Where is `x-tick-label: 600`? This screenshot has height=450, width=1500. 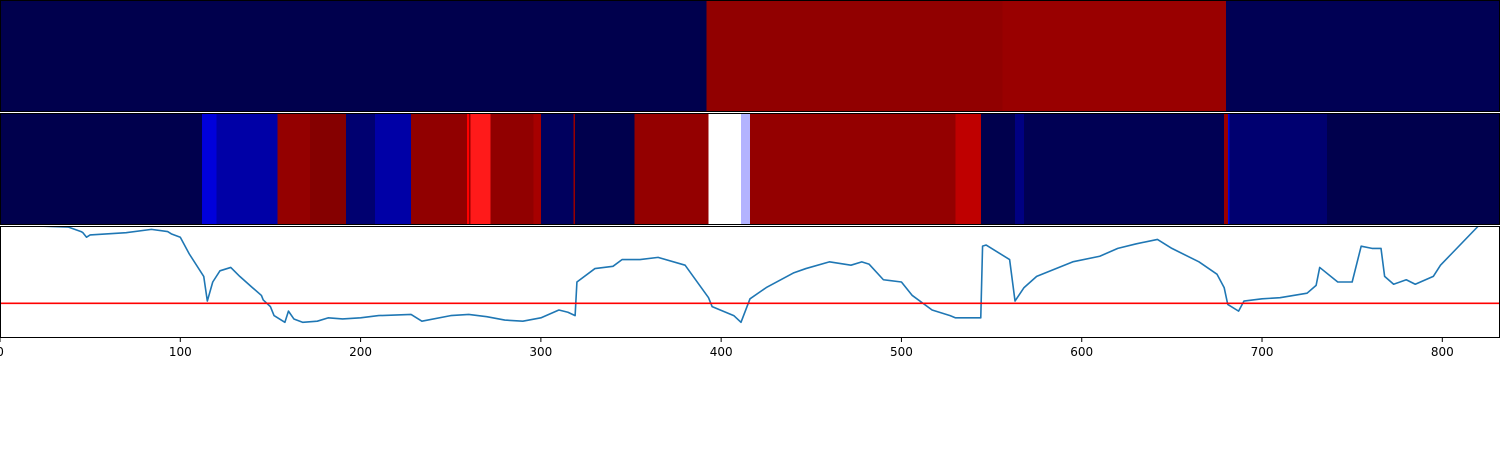 x-tick-label: 600 is located at coordinates (1081, 352).